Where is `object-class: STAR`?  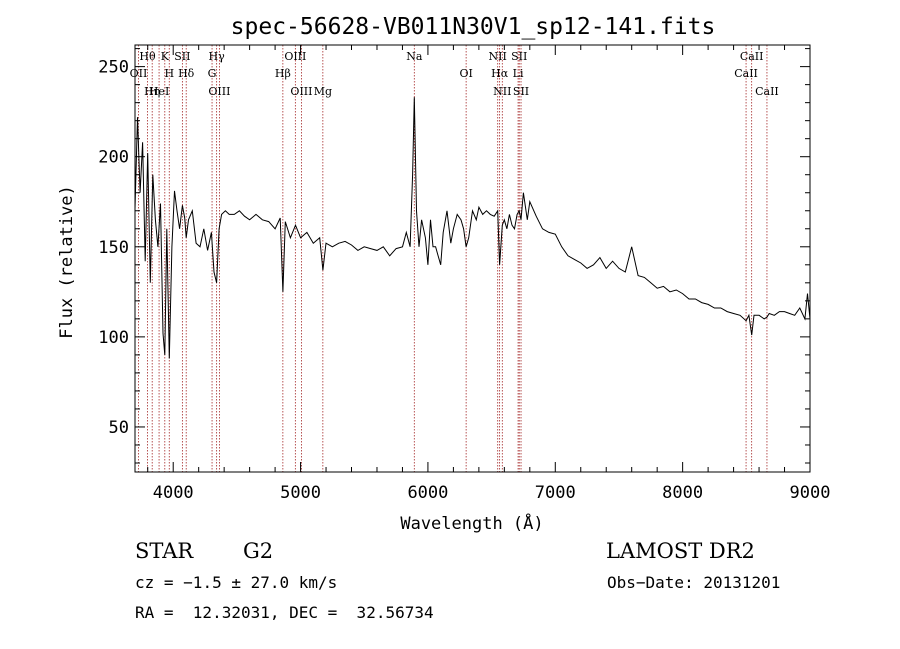 object-class: STAR is located at coordinates (164, 551).